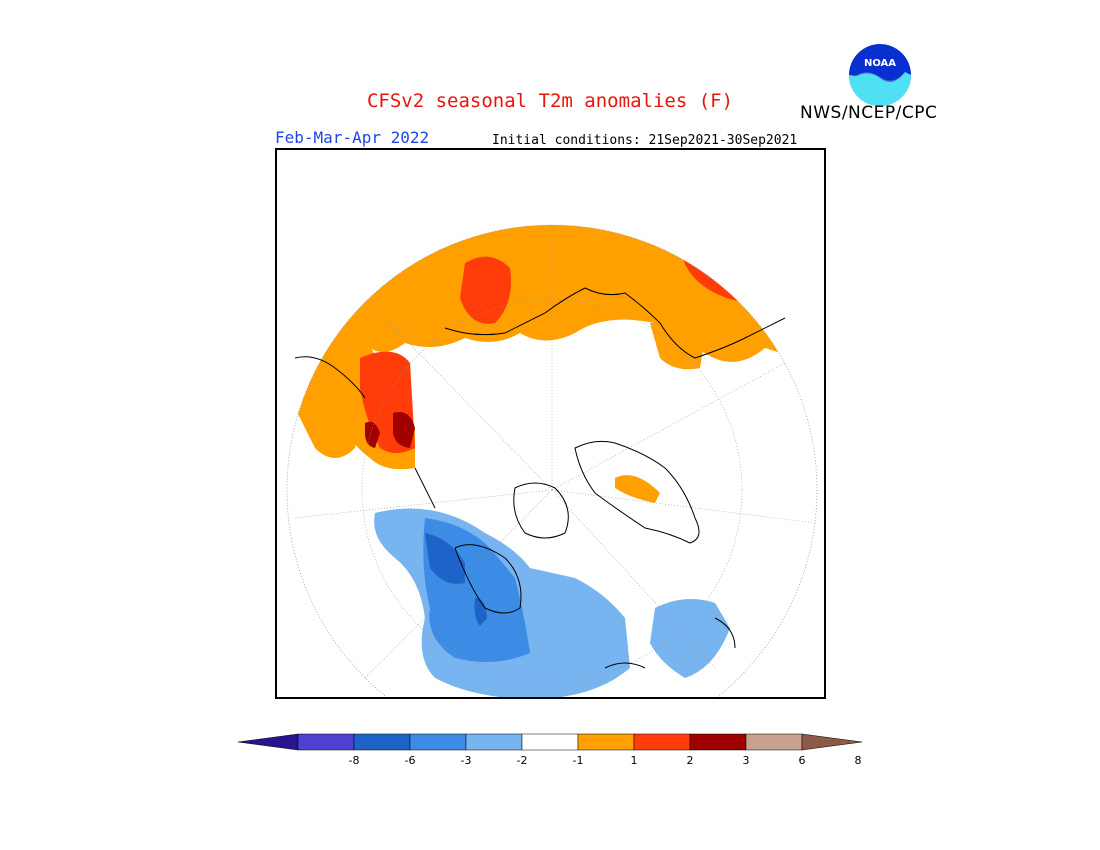 This screenshot has height=850, width=1100. I want to click on cool-anomaly-north-america-deep, so click(445, 558).